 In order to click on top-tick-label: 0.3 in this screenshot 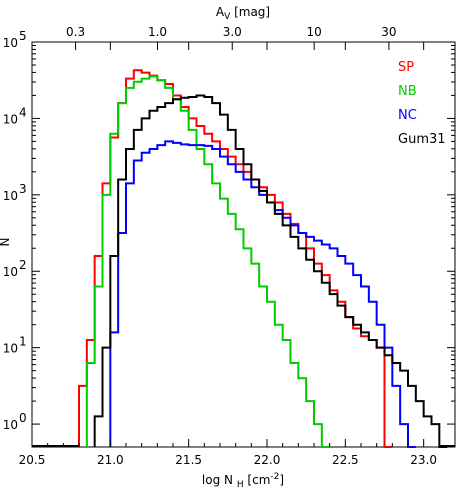, I will do `click(75, 32)`.